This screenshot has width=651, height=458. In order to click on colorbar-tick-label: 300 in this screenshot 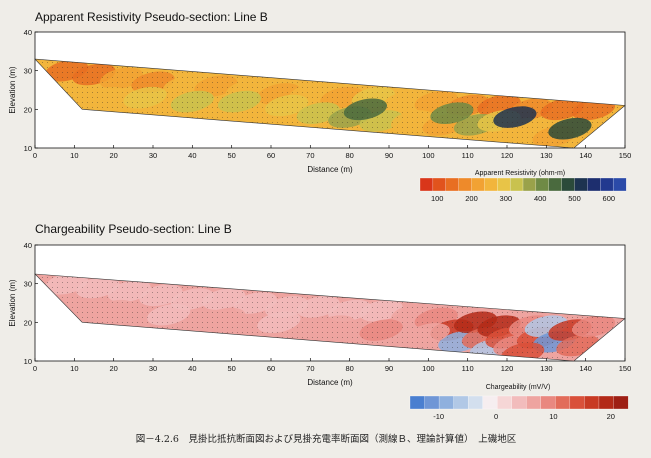, I will do `click(506, 198)`.